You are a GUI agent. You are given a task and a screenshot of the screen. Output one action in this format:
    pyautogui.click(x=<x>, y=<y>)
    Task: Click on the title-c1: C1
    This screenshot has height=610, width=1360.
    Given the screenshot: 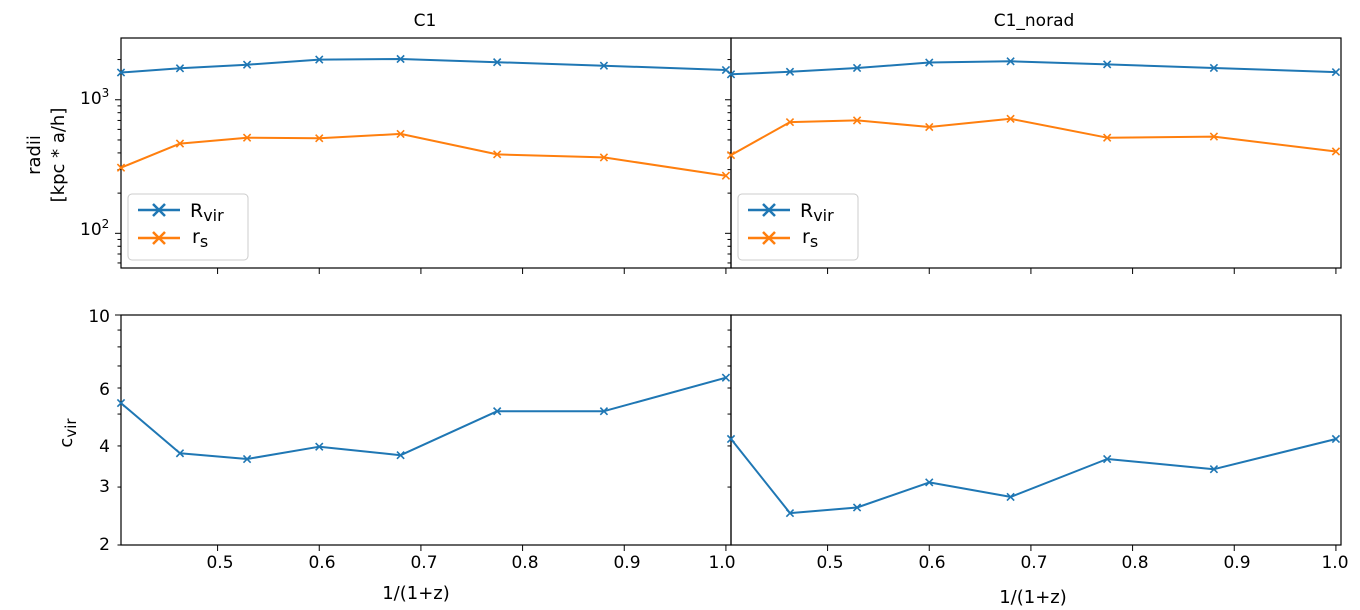 What is the action you would take?
    pyautogui.click(x=425, y=21)
    